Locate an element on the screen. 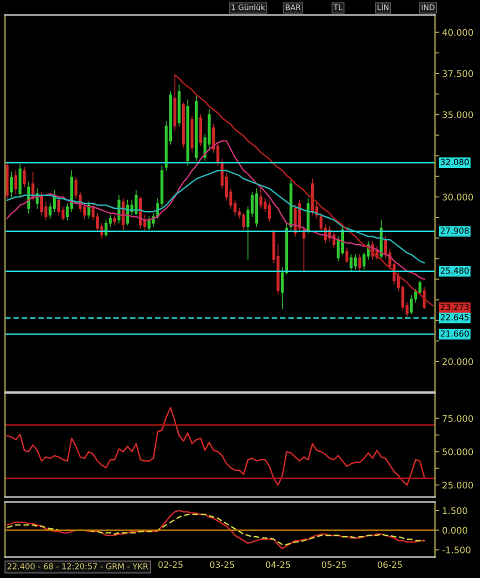  ref-line-label: 22.645 is located at coordinates (454, 317).